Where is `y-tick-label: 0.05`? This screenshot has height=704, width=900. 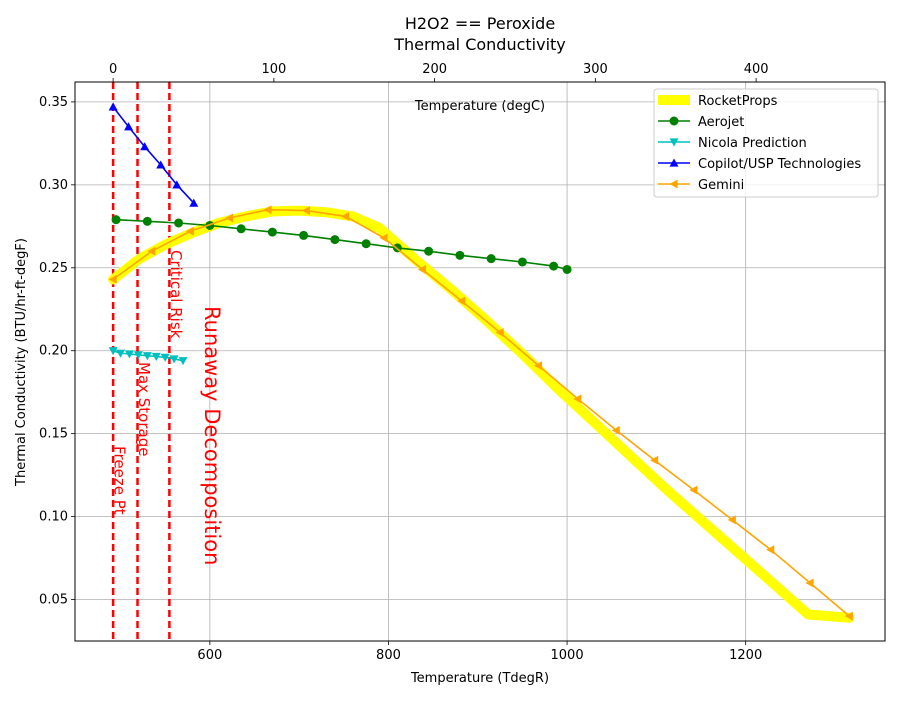
y-tick-label: 0.05 is located at coordinates (53, 600).